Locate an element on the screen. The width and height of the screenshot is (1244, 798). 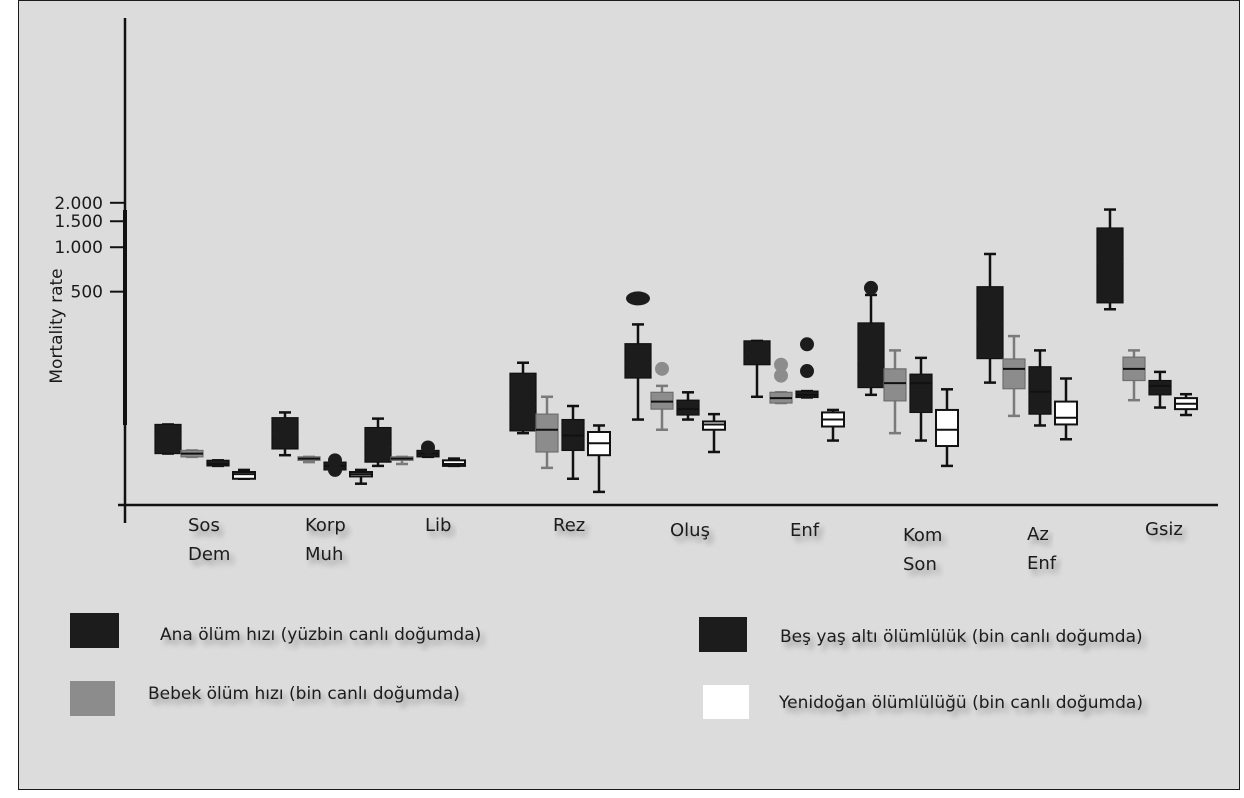
category-label-kom: Son is located at coordinates (920, 564).